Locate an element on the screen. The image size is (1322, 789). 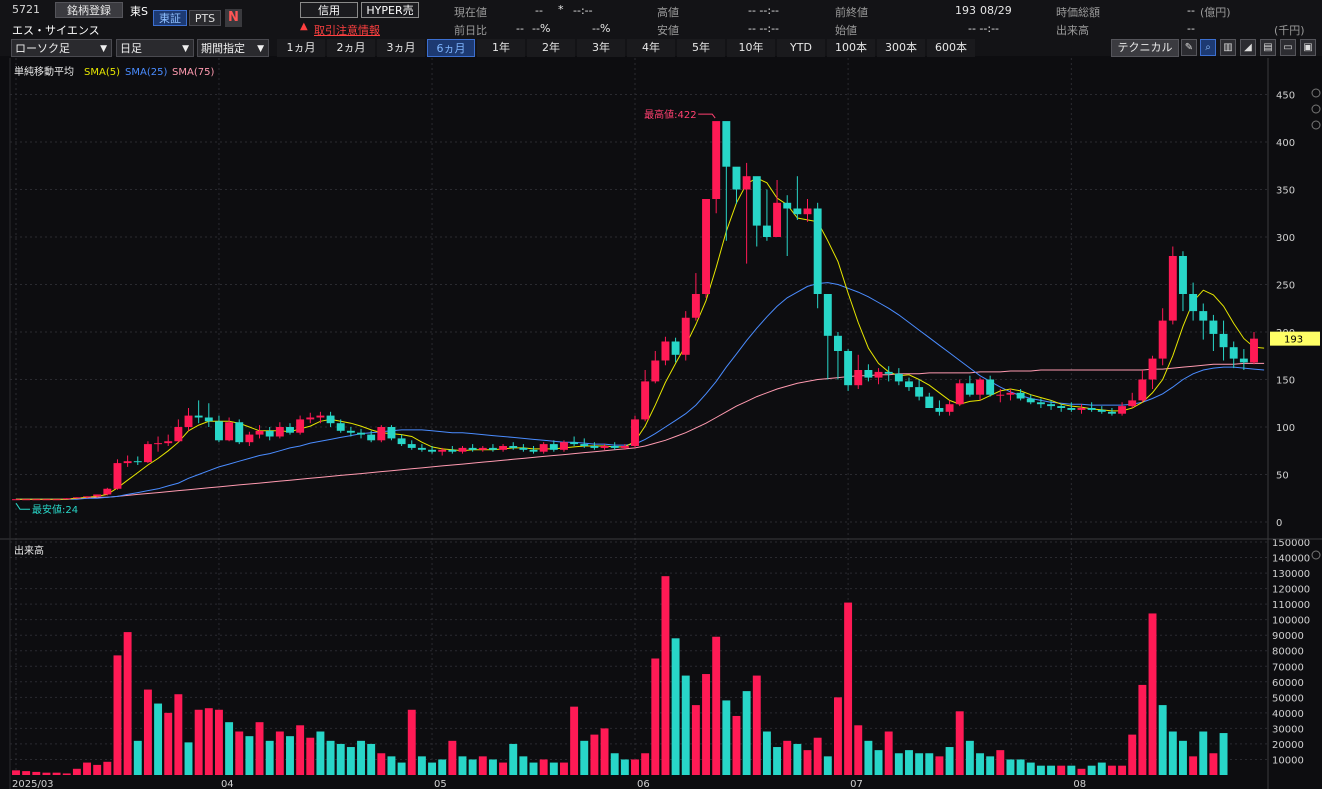
prev-close-label: 前終値 is located at coordinates (851, 12).